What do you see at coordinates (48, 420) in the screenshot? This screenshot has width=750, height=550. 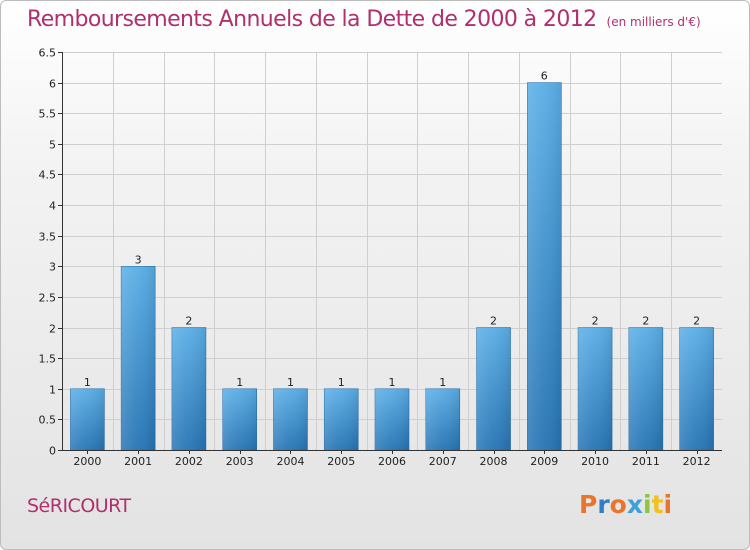 I see `y-tick-label: 0.5` at bounding box center [48, 420].